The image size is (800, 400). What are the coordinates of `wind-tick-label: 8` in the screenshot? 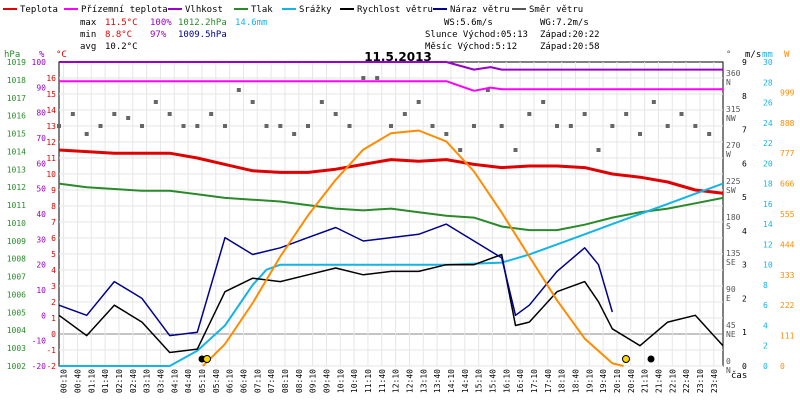 It's located at (744, 96).